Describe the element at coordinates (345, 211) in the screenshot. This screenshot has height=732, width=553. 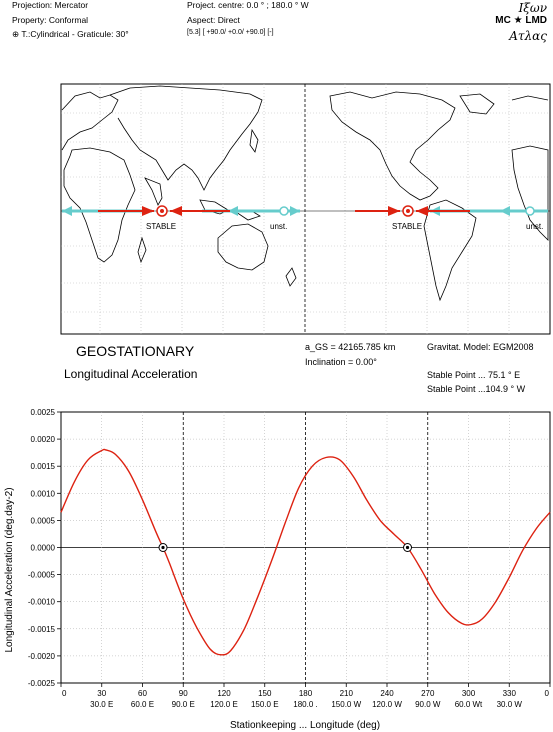
I see `map-points` at that location.